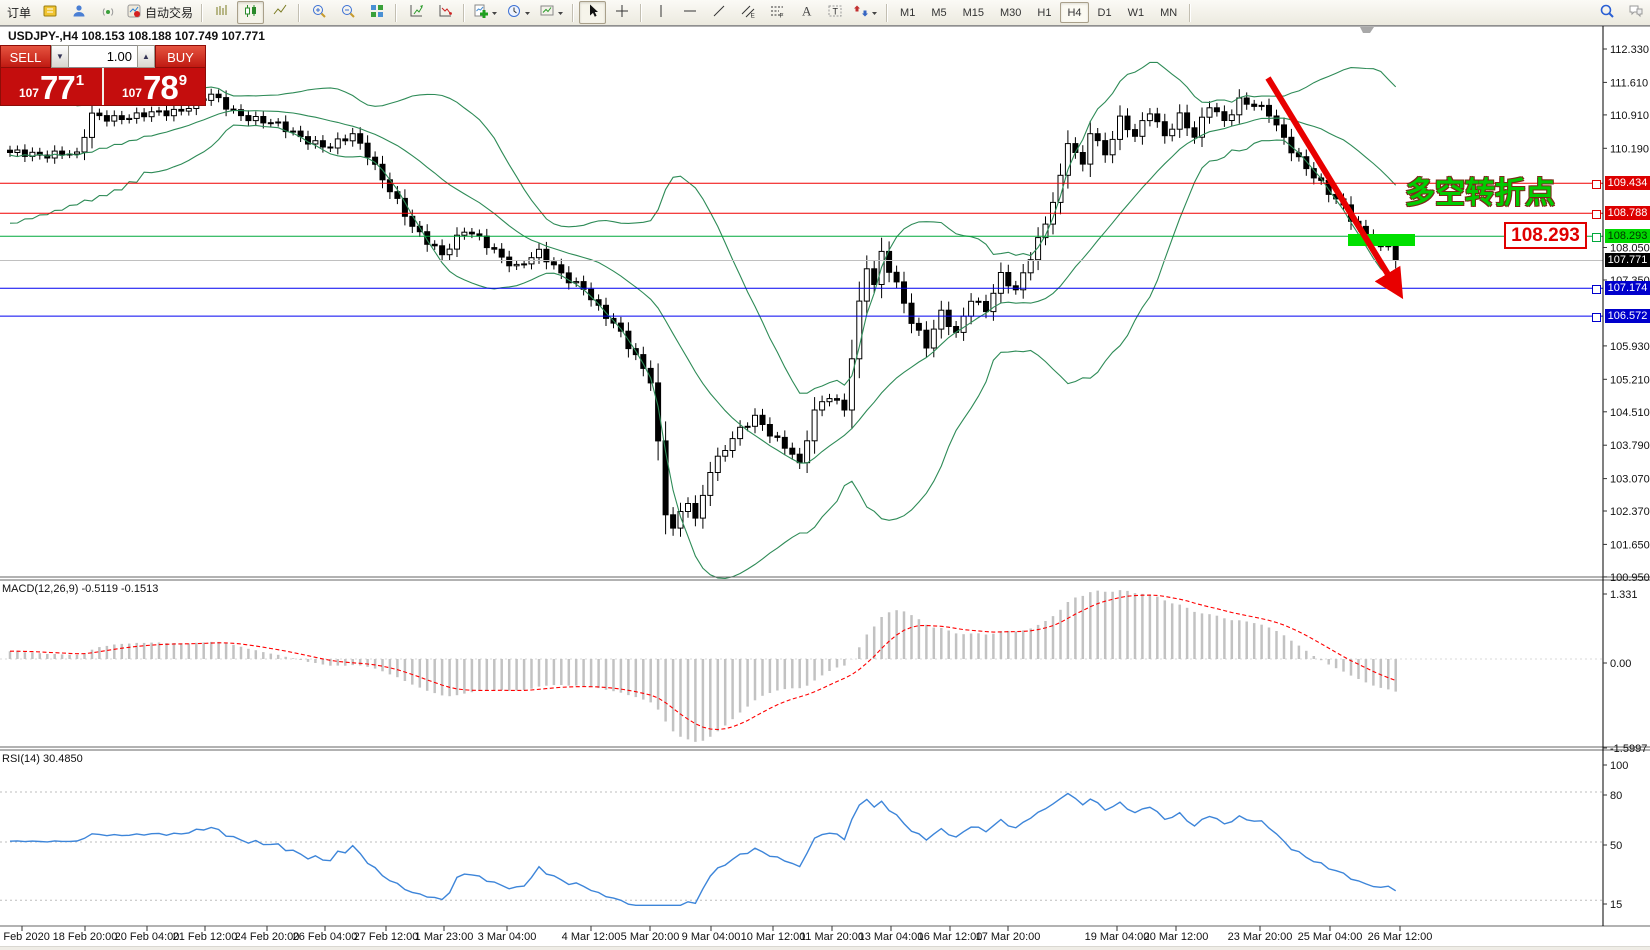  What do you see at coordinates (85, 937) in the screenshot?
I see `svg-text: 18 Feb 20:00` at bounding box center [85, 937].